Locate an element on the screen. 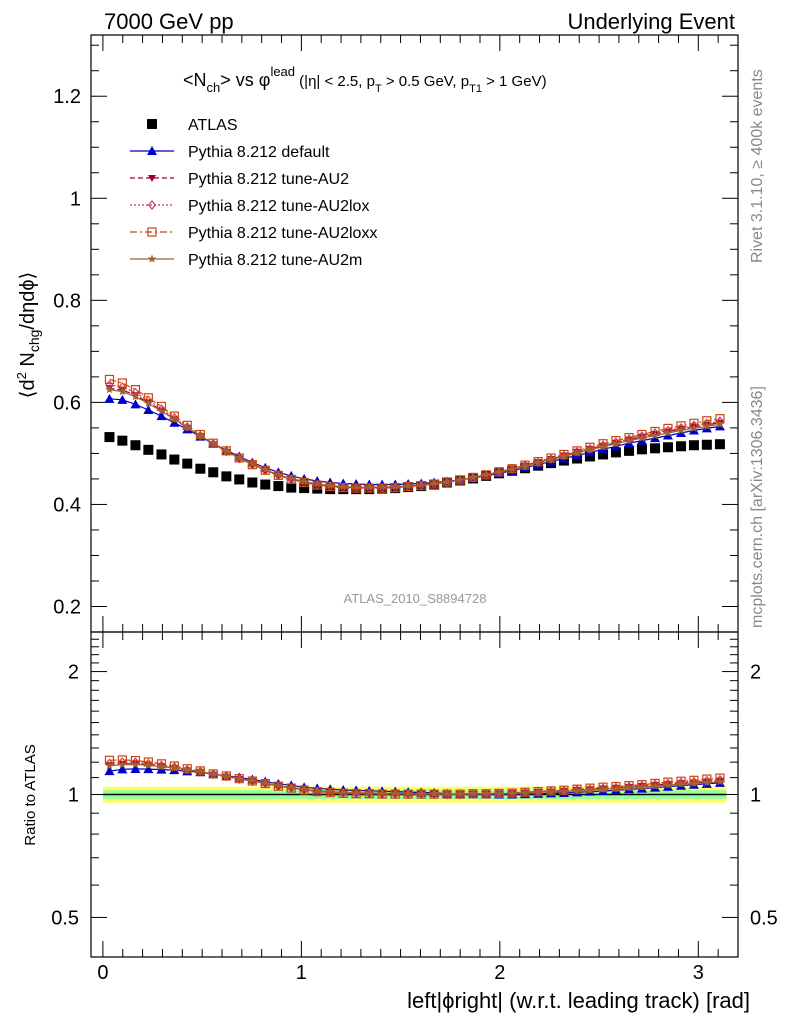 The width and height of the screenshot is (786, 1029). ratio-y-tick-label-right: 0.5 is located at coordinates (764, 918).